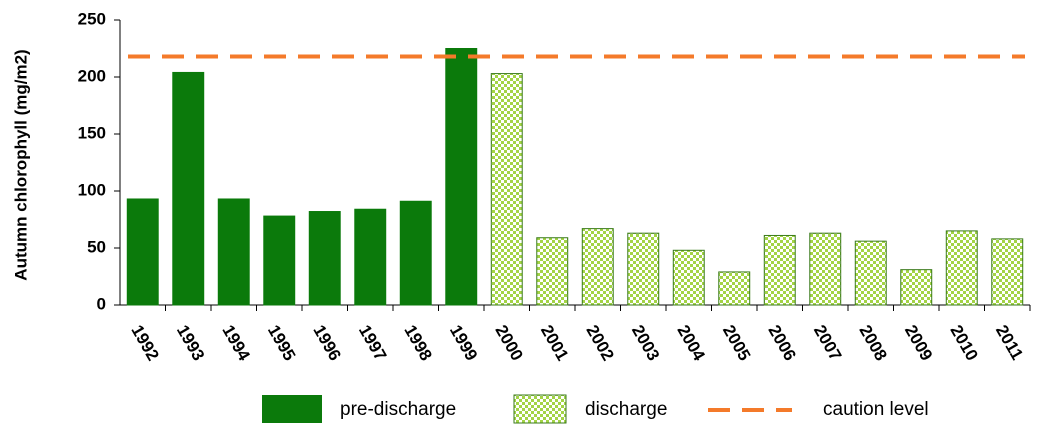 This screenshot has width=1037, height=434. Describe the element at coordinates (417, 343) in the screenshot. I see `x-tick-label: 1998` at that location.